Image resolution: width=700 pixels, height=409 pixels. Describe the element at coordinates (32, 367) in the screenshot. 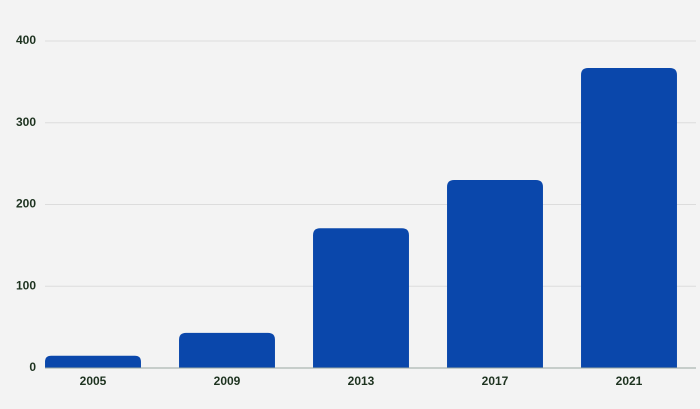

I see `y-tick-label: 0` at that location.